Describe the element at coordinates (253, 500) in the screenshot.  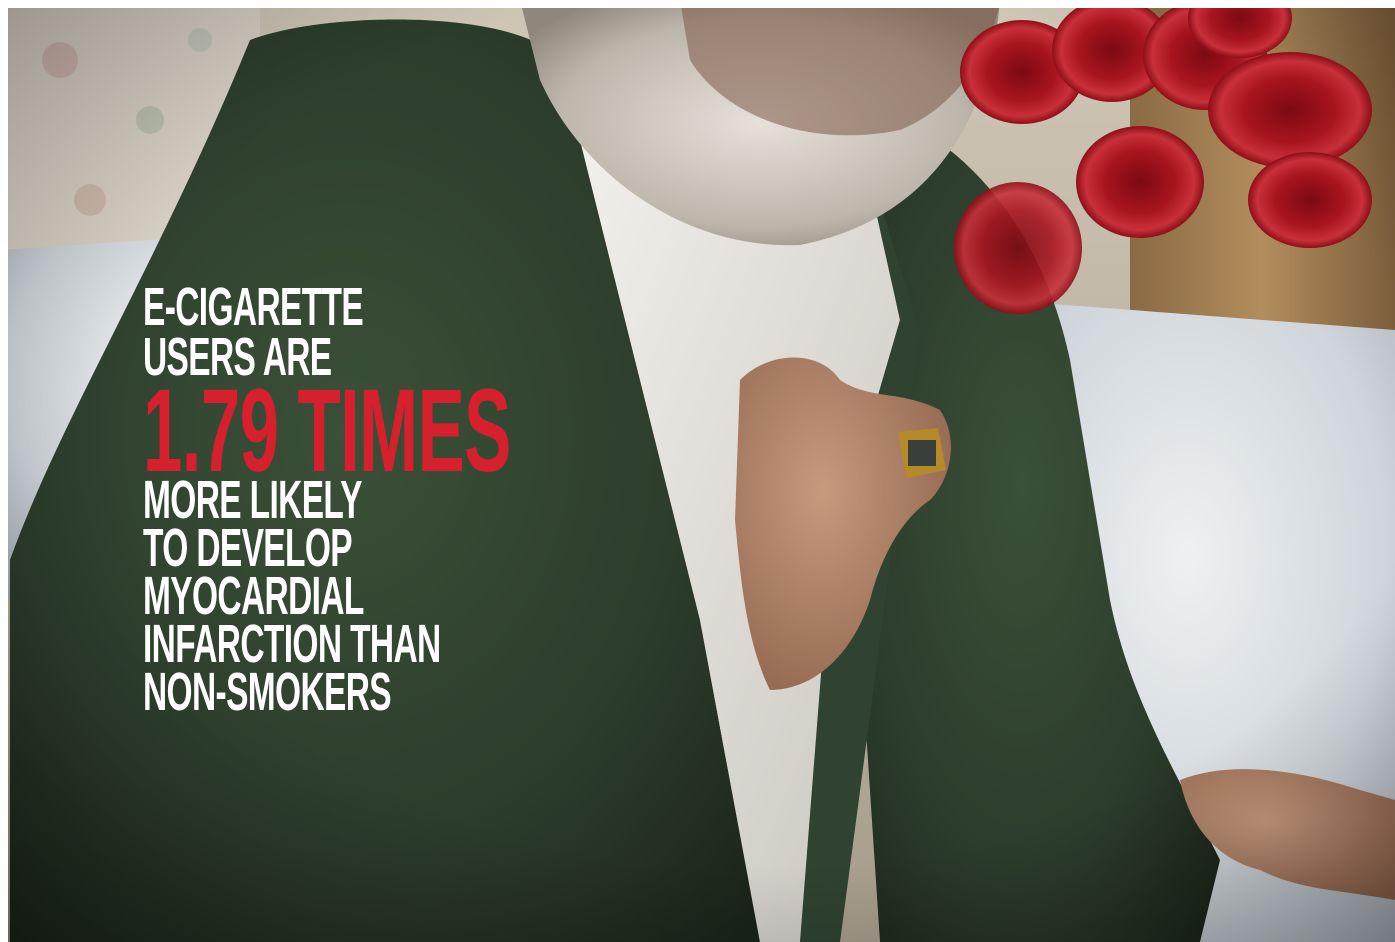
I see `body-line-1: MORE LIKELY` at that location.